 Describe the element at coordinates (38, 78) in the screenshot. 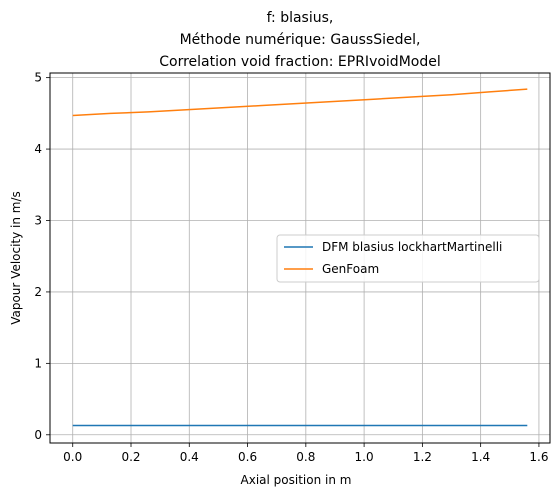

I see `y-tick-label: 5` at that location.